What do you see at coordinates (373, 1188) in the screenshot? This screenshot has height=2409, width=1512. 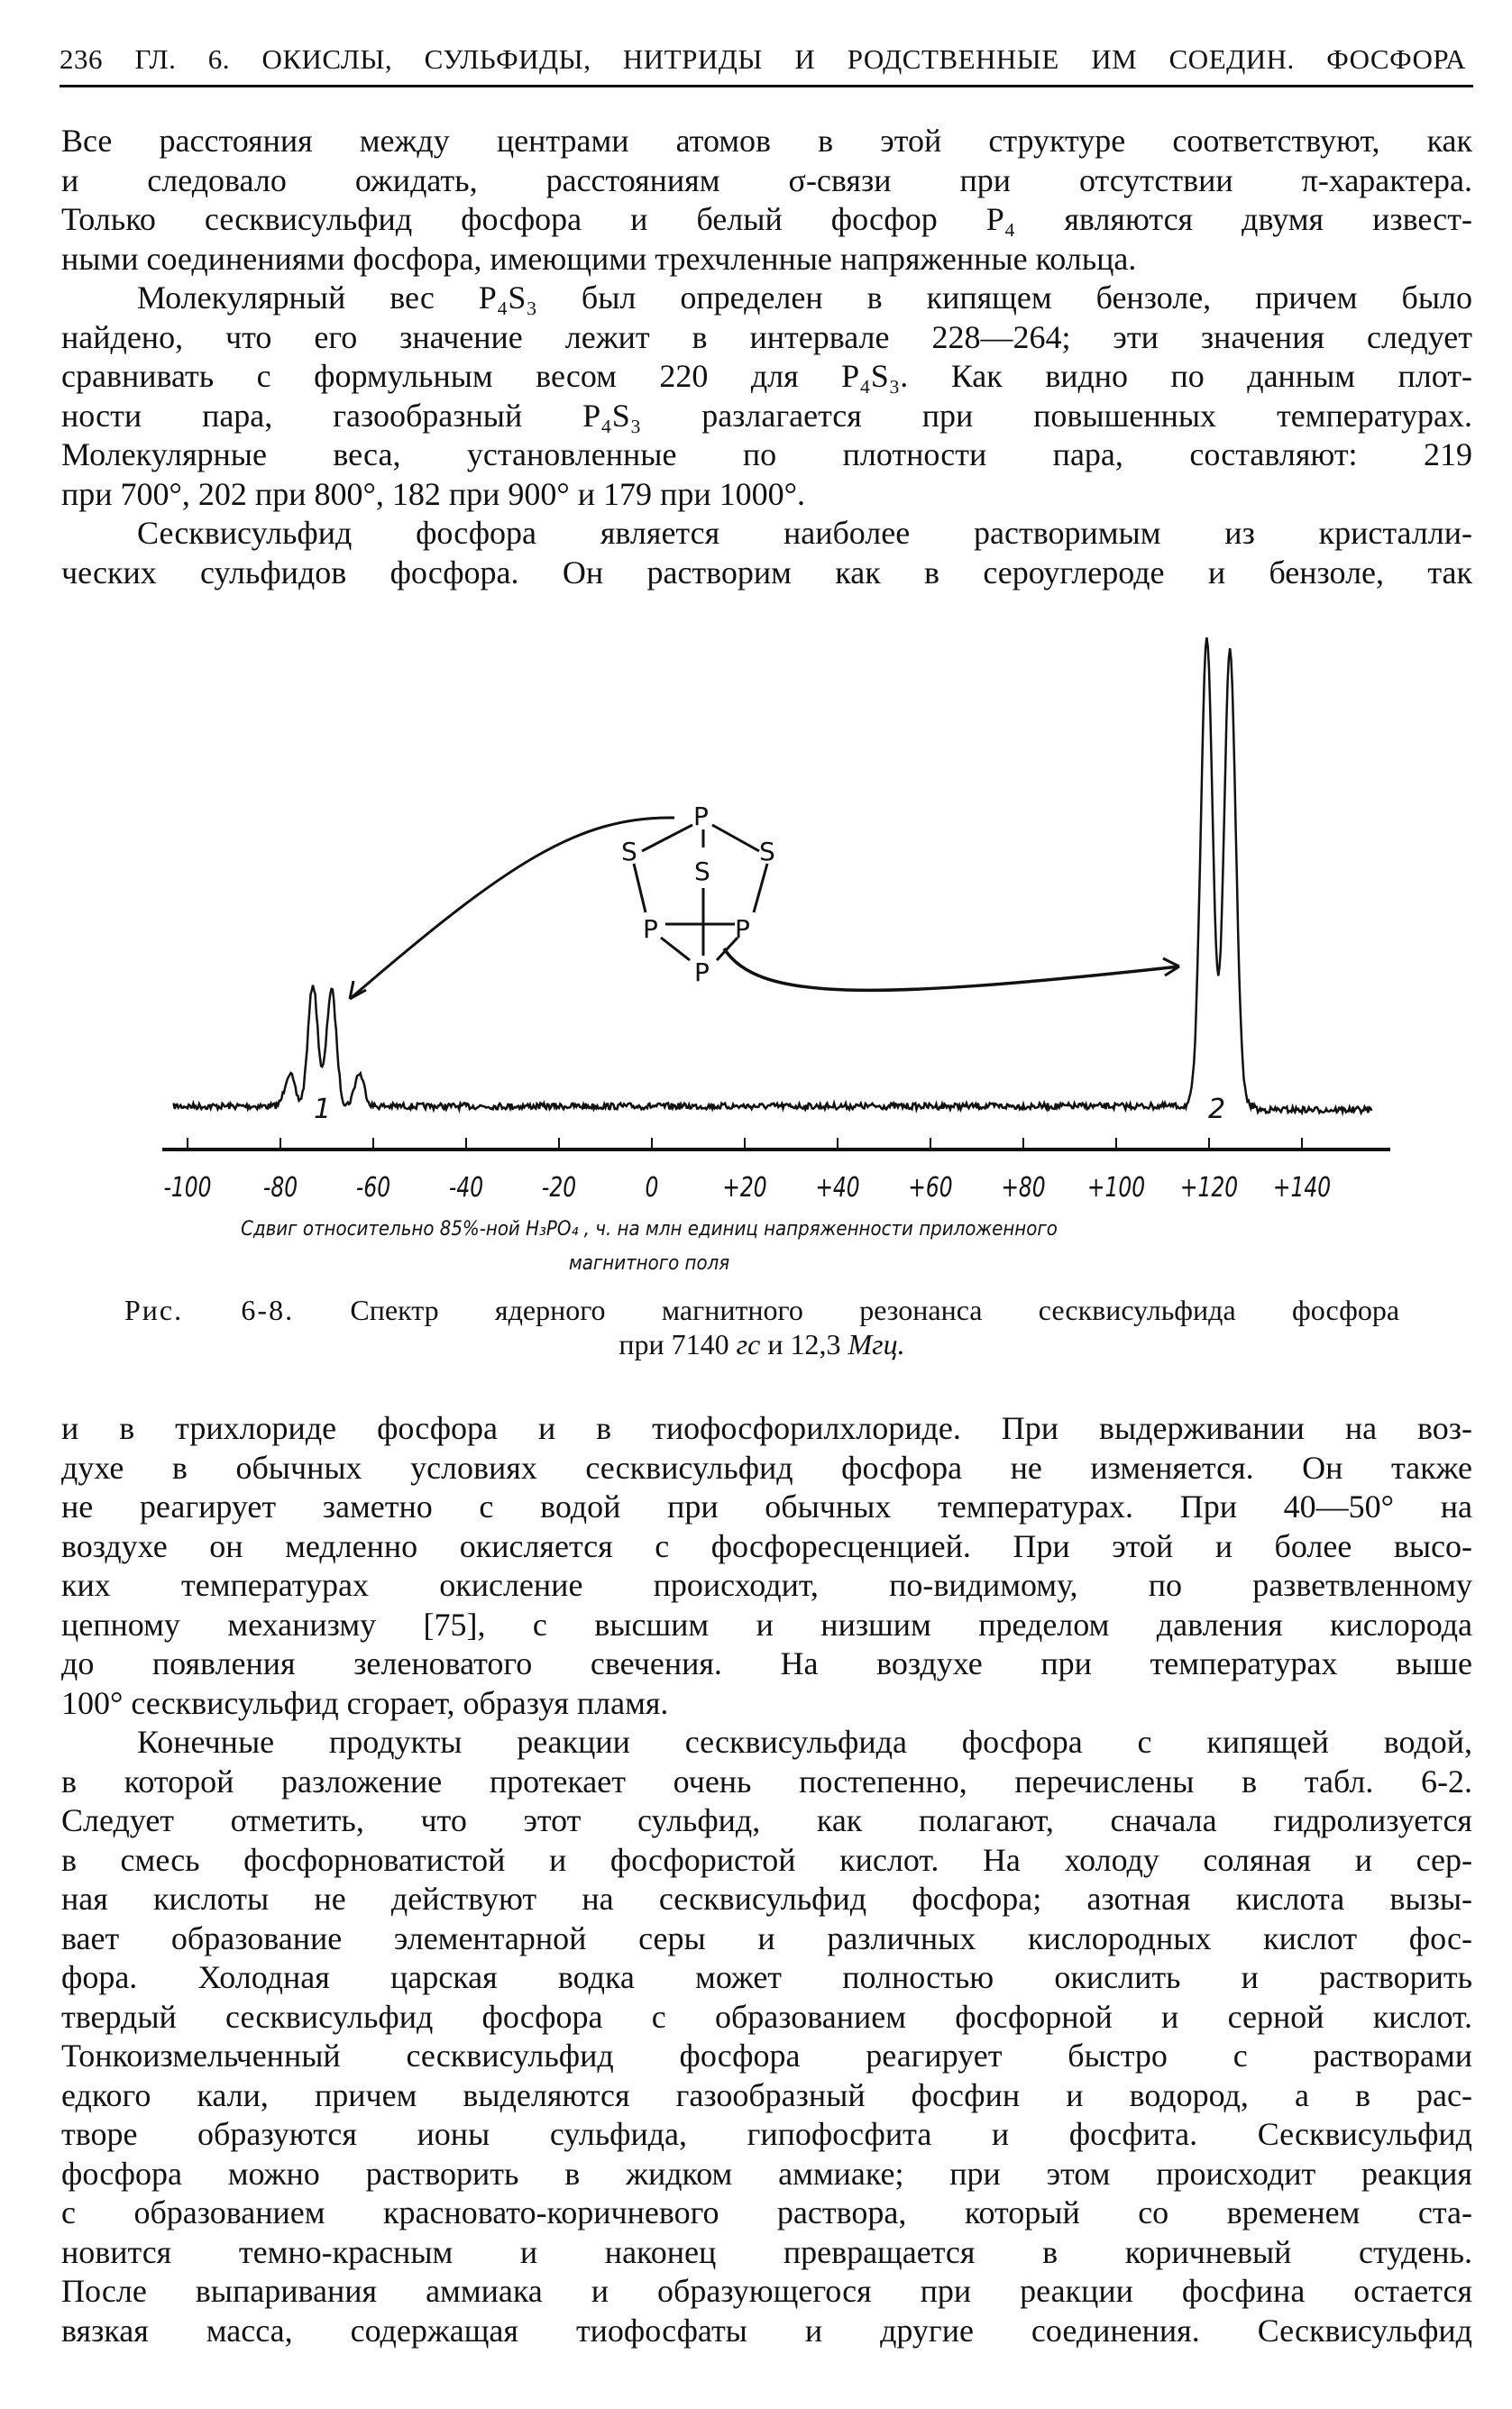 I see `x-tick-label: -60` at bounding box center [373, 1188].